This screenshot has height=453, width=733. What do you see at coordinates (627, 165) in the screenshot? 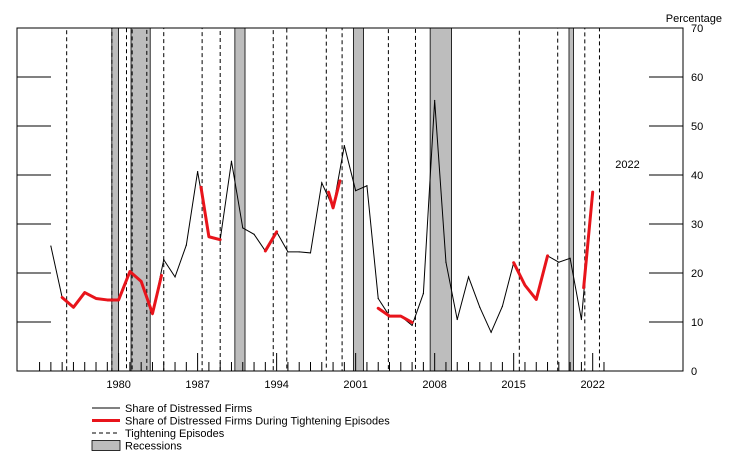
I see `annotation-2022: 2022` at bounding box center [627, 165].